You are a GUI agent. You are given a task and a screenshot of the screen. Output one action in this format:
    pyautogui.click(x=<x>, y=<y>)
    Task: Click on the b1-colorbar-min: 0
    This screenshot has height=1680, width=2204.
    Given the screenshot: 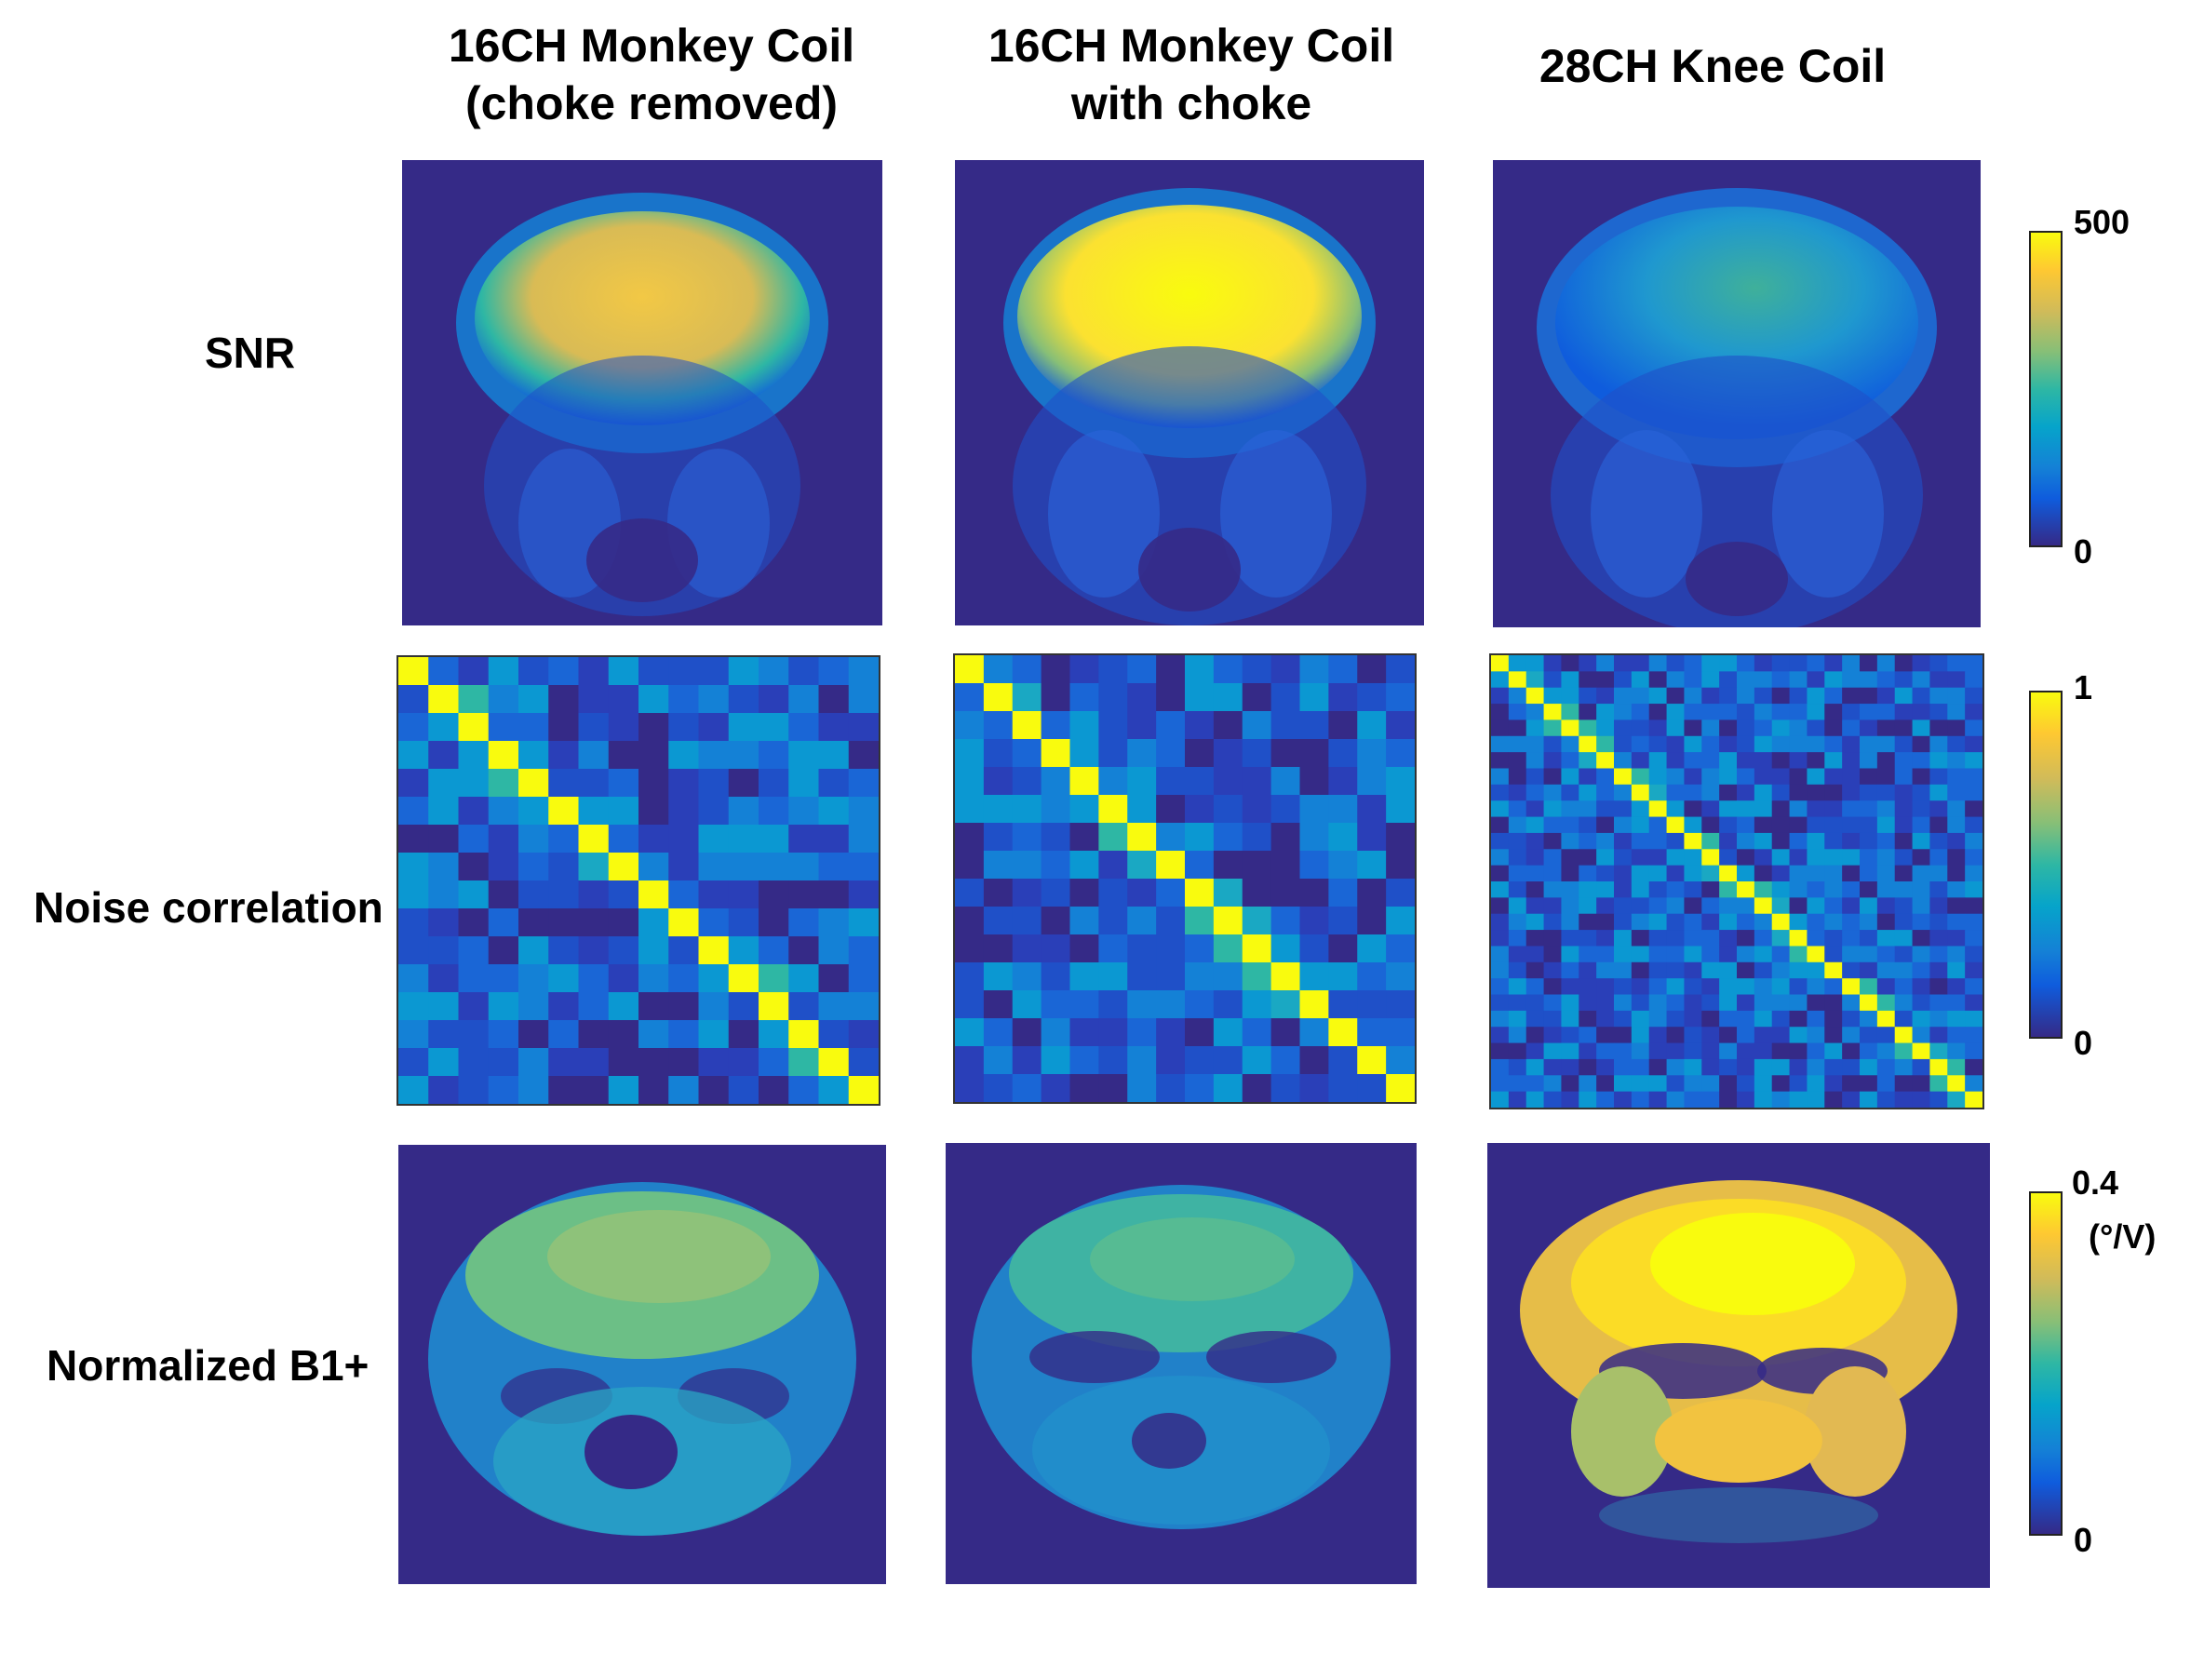 What is the action you would take?
    pyautogui.click(x=2083, y=1540)
    